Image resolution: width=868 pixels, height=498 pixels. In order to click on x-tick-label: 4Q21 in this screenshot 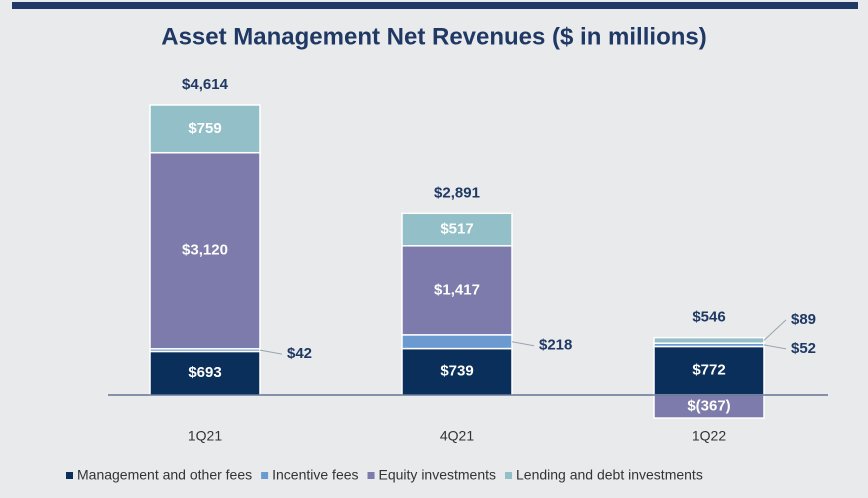, I will do `click(457, 436)`.